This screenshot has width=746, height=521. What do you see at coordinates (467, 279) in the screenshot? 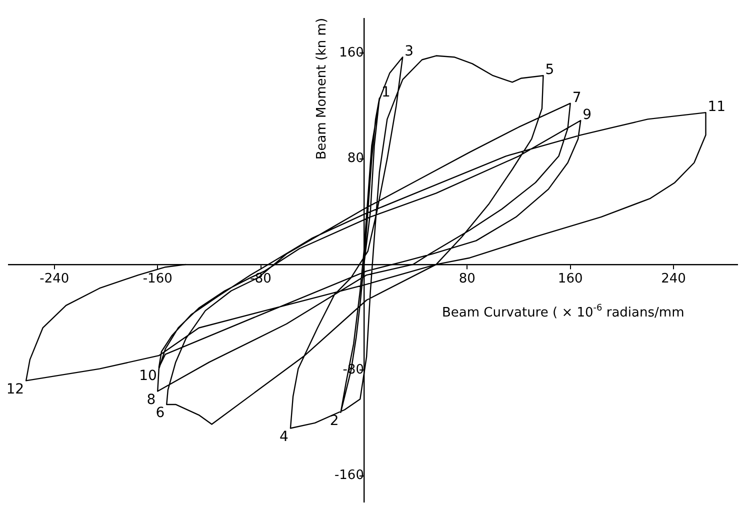
I see `x-tick-label: 80` at bounding box center [467, 279].